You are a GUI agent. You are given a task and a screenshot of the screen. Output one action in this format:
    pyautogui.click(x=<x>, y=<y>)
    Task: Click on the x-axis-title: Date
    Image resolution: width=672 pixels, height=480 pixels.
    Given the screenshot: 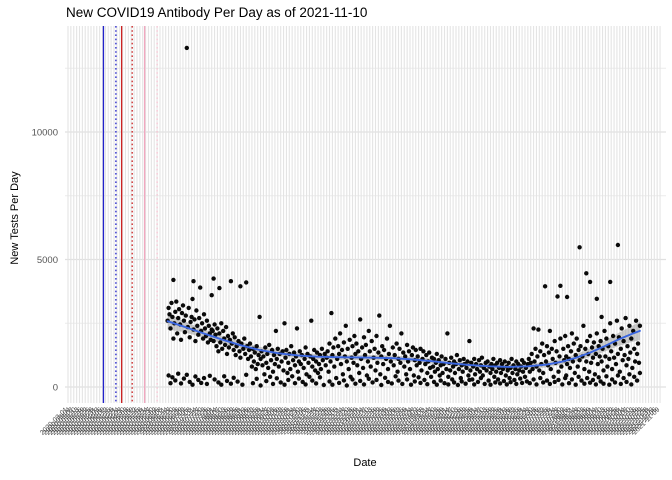 What is the action you would take?
    pyautogui.click(x=365, y=463)
    